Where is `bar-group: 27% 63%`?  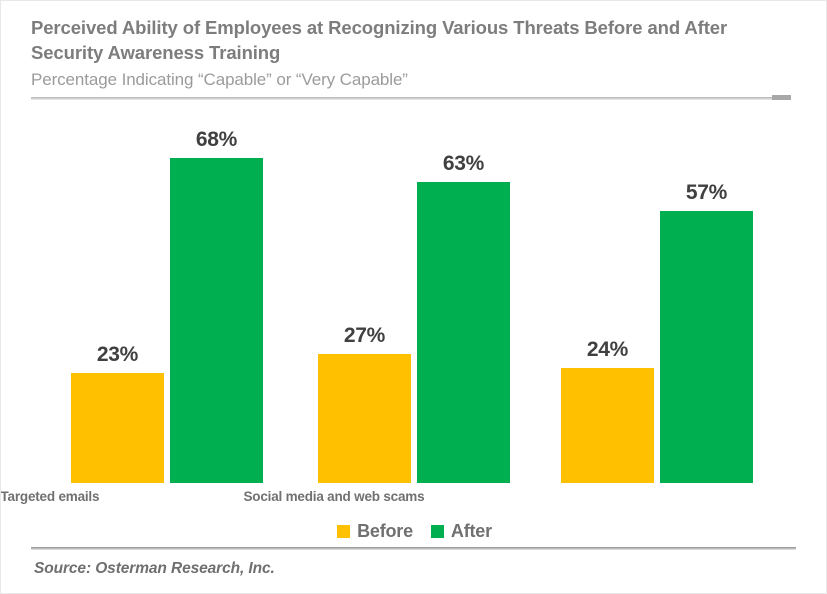
bar-group: 27% 63% is located at coordinates (414, 292).